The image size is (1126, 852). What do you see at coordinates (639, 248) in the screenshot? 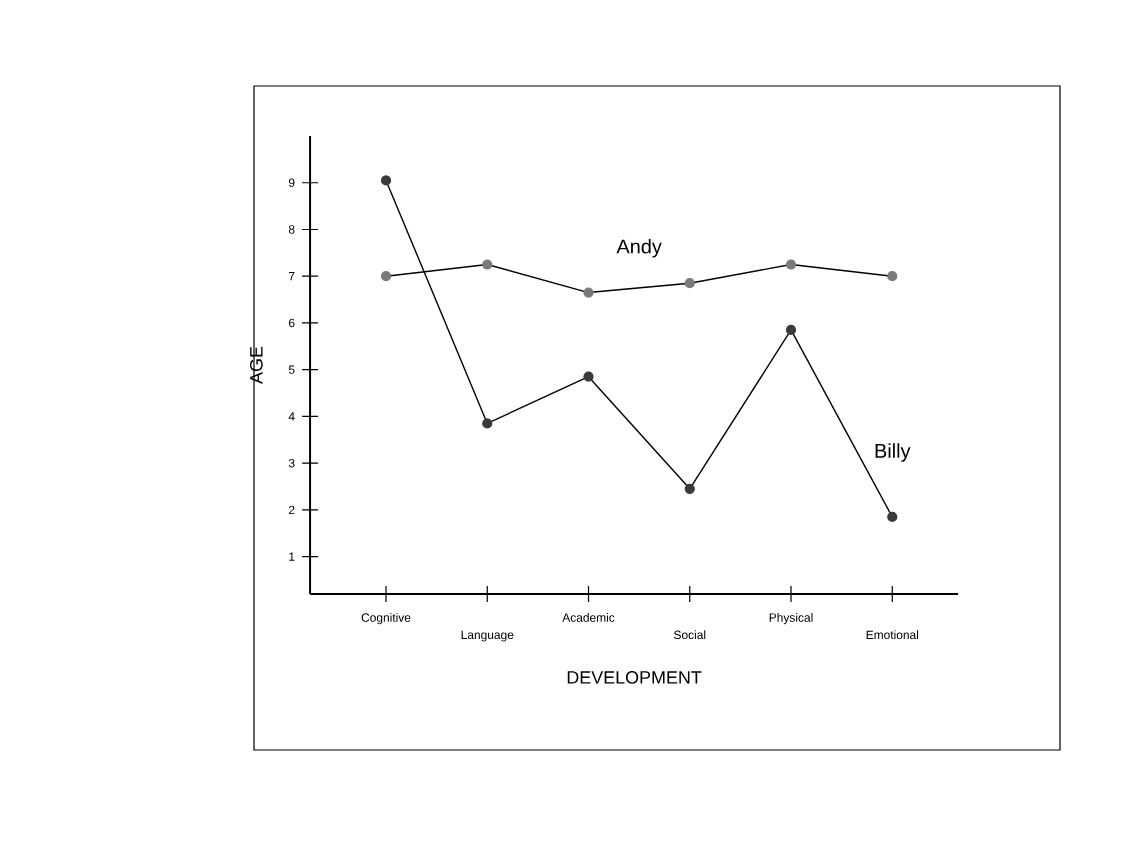
I see `series-label: Andy` at bounding box center [639, 248].